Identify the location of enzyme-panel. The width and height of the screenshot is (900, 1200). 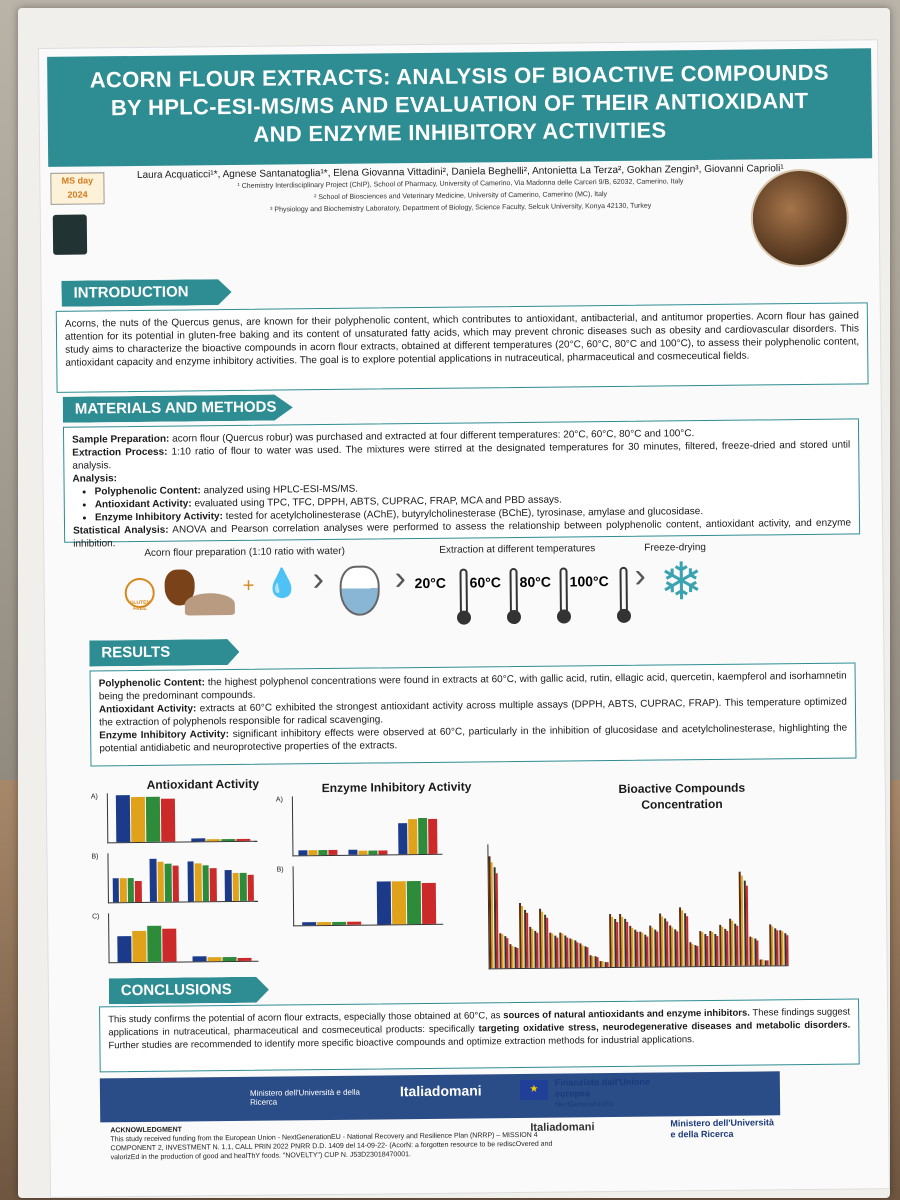
(367, 825).